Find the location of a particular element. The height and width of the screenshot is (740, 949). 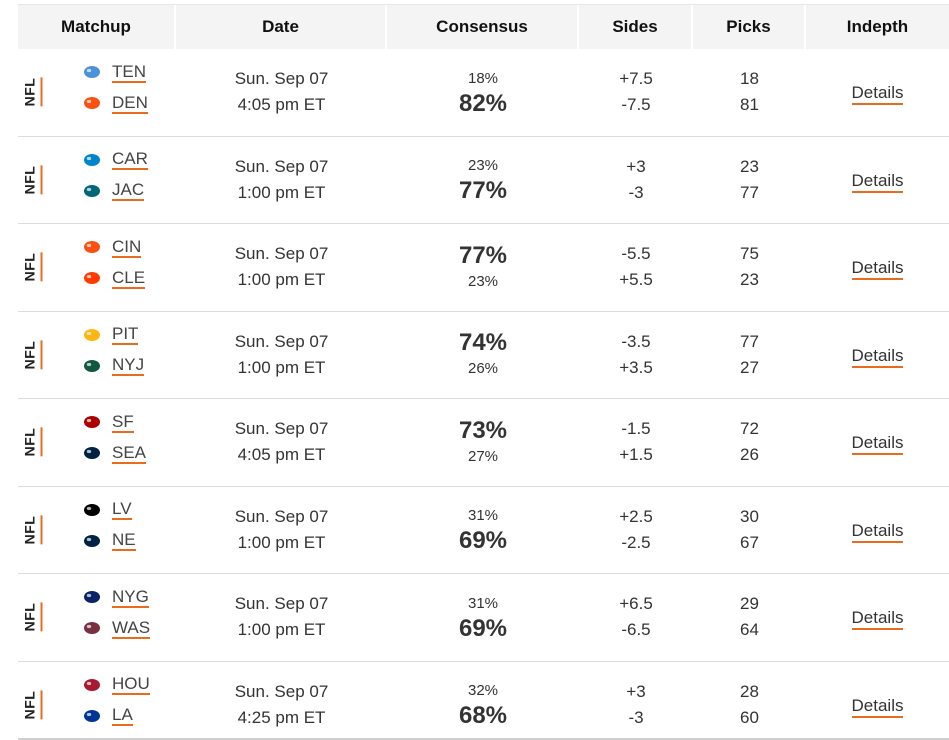

consensus-away: 31% is located at coordinates (483, 515).